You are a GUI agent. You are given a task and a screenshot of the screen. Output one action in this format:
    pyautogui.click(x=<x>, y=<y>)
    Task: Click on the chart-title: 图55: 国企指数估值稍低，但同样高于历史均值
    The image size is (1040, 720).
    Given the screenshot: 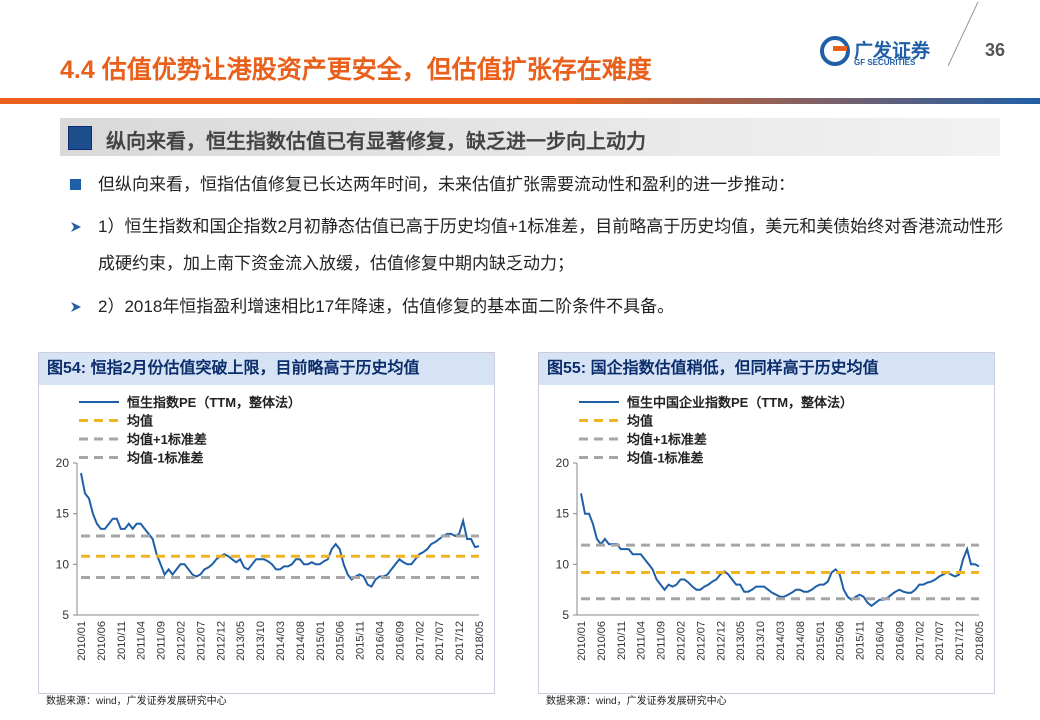 What is the action you would take?
    pyautogui.click(x=766, y=369)
    